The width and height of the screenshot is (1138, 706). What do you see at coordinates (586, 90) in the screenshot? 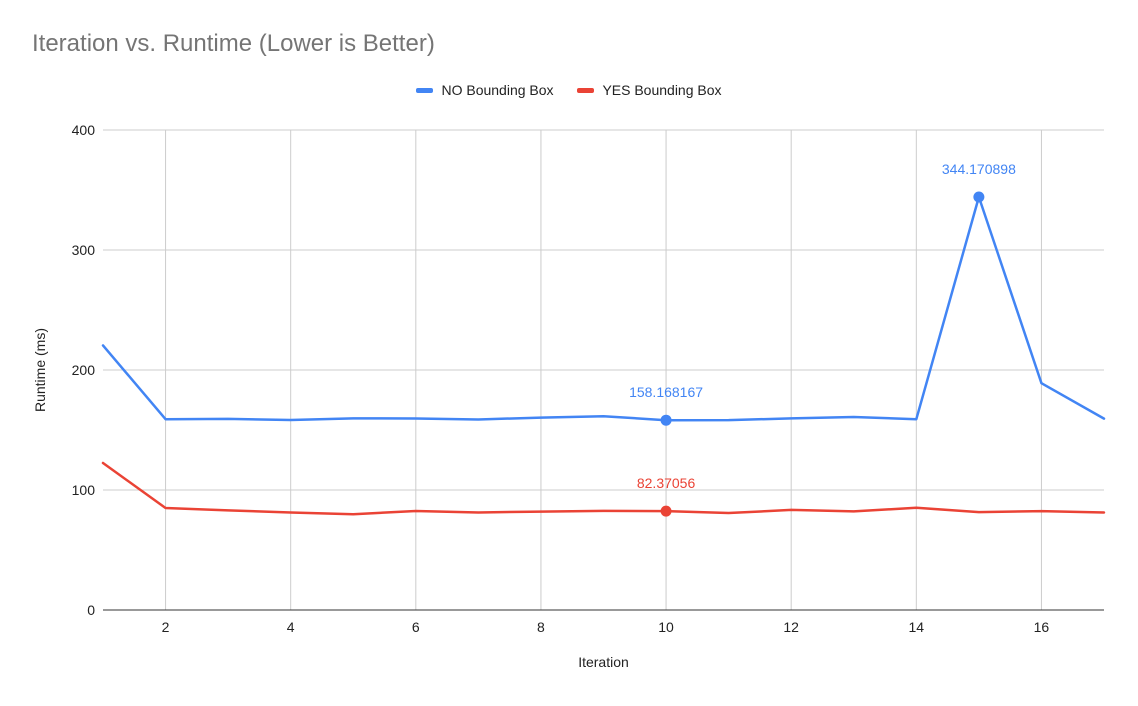
I see `legend-swatch-yes-bounding-box` at bounding box center [586, 90].